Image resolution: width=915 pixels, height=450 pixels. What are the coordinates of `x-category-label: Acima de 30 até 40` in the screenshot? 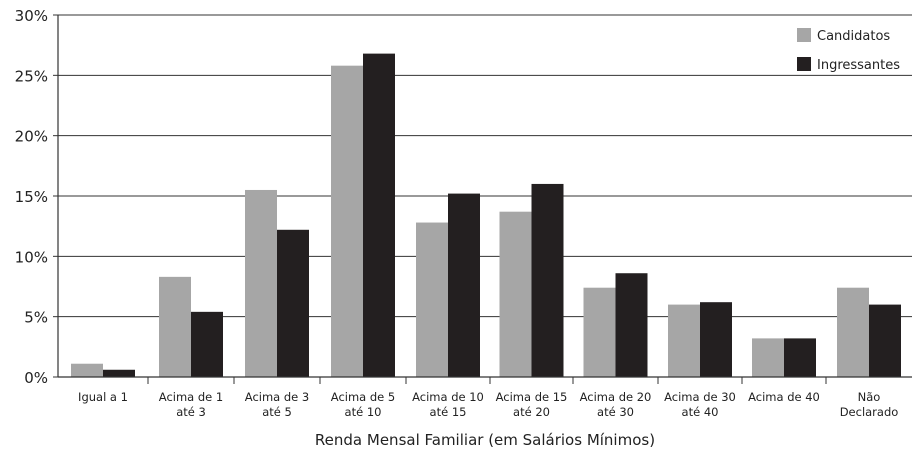 It's located at (700, 404).